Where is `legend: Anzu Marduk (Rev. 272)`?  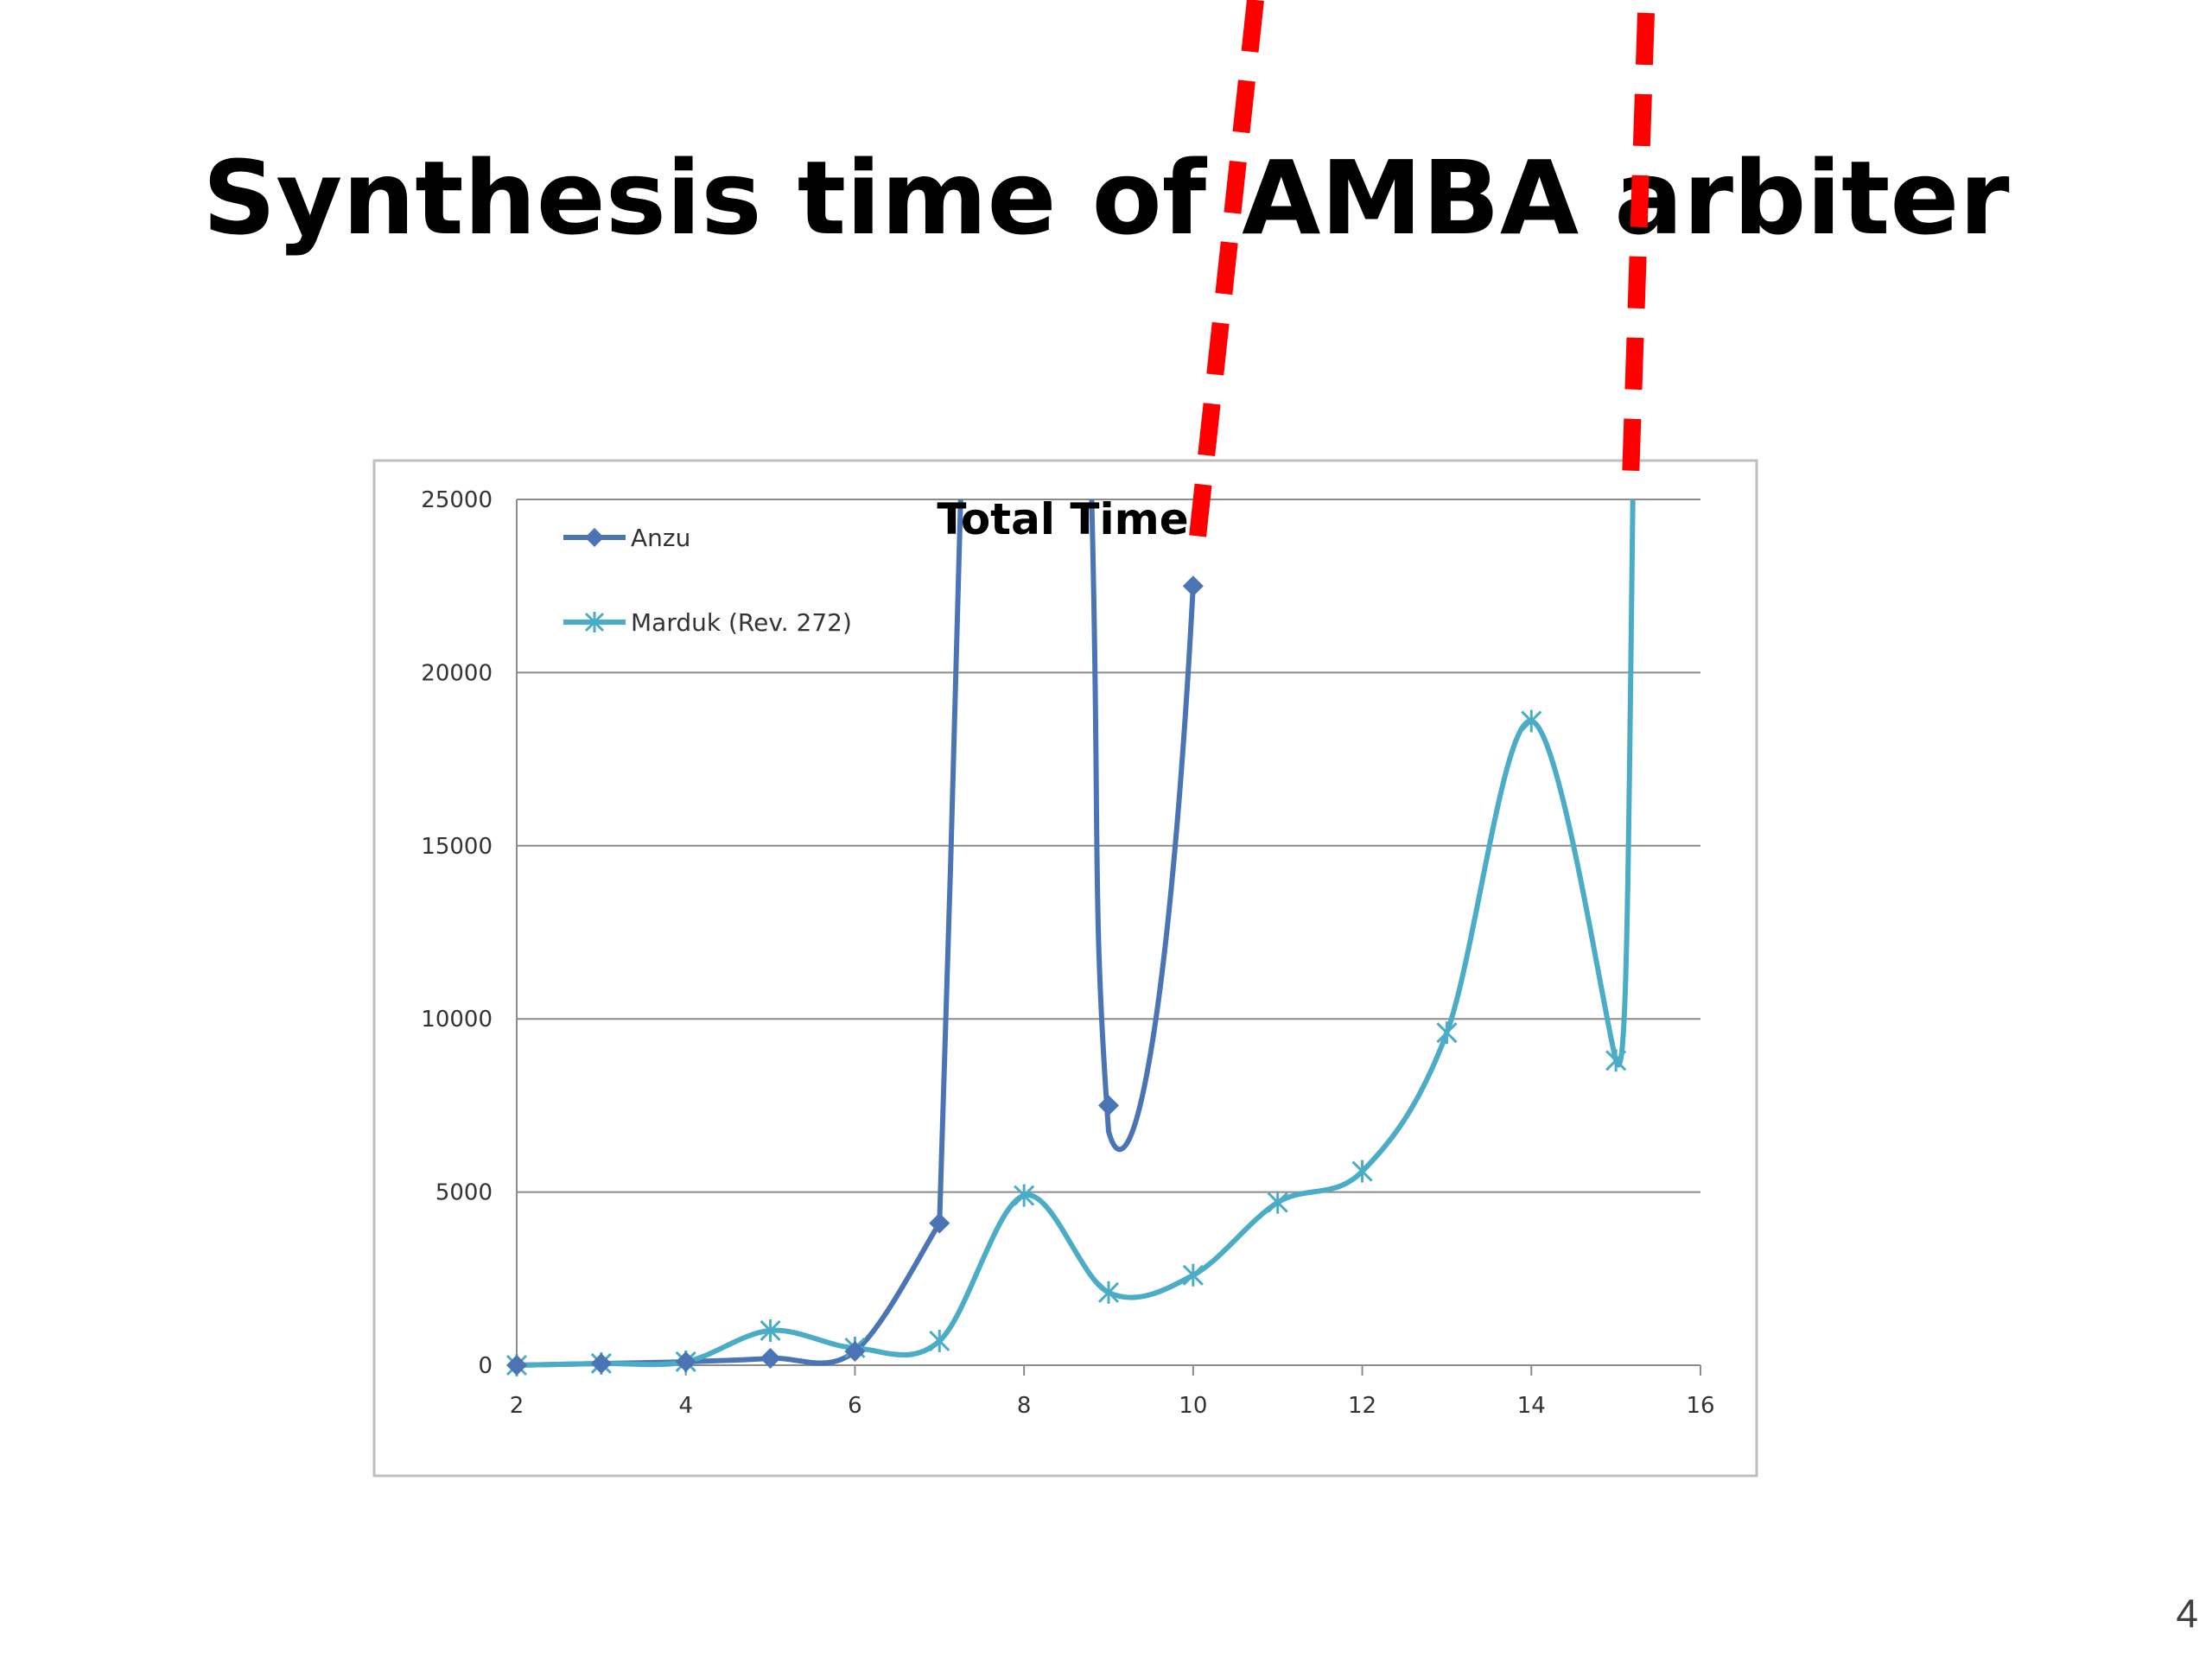
legend: Anzu Marduk (Rev. 272) is located at coordinates (707, 580).